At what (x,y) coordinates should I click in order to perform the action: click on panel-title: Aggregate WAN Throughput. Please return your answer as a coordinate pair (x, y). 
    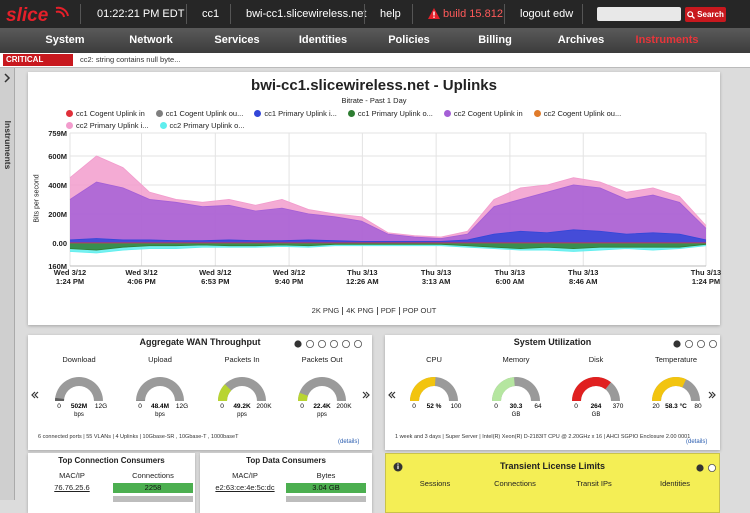
    Looking at the image, I should click on (200, 342).